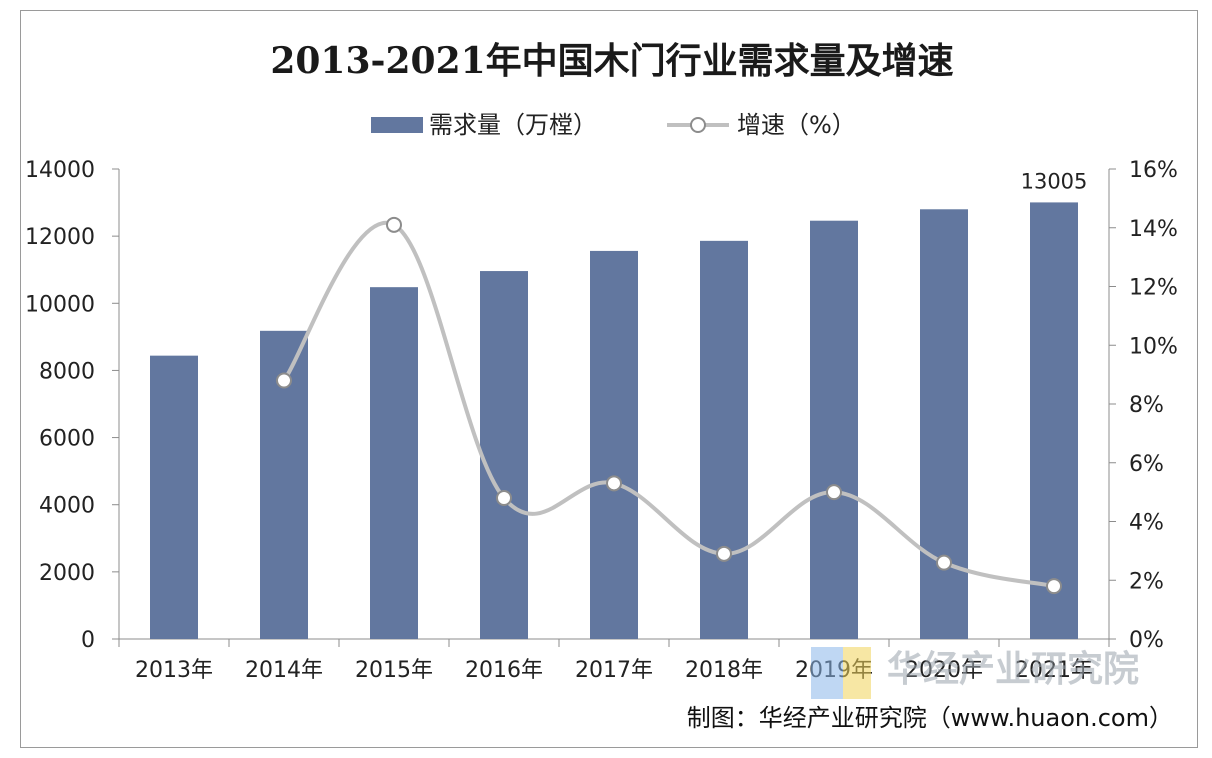 This screenshot has height=758, width=1212. Describe the element at coordinates (827, 673) in the screenshot. I see `watermark-logo-blue` at that location.